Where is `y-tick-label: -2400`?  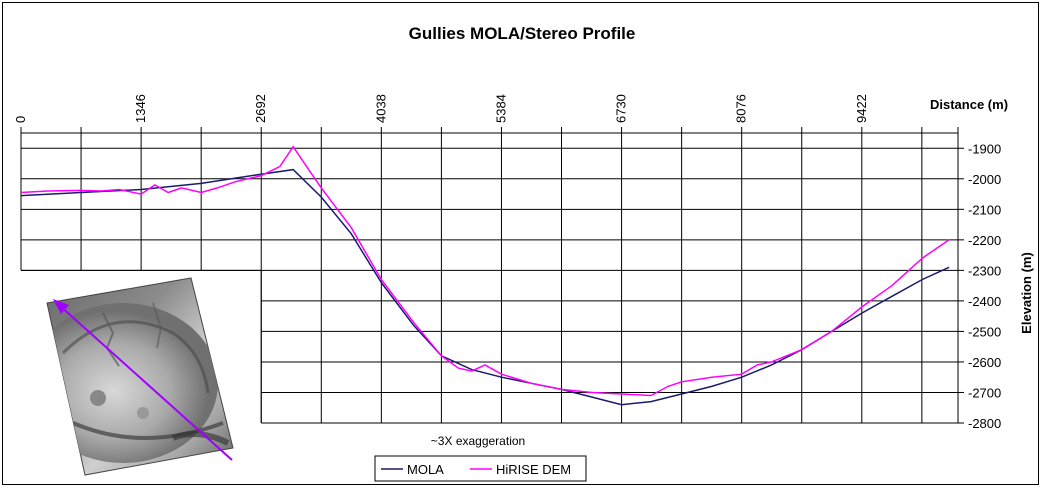
y-tick-label: -2400 is located at coordinates (984, 301).